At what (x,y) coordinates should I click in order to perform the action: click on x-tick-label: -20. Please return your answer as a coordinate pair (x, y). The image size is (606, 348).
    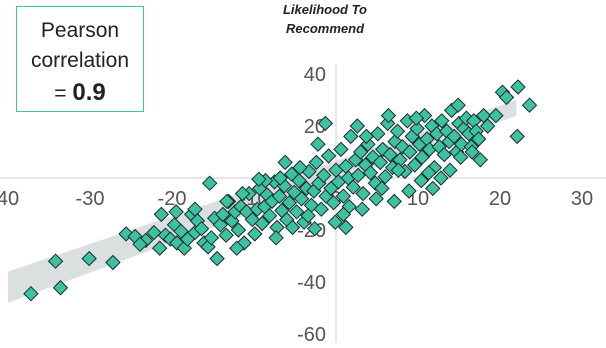
    Looking at the image, I should click on (172, 199).